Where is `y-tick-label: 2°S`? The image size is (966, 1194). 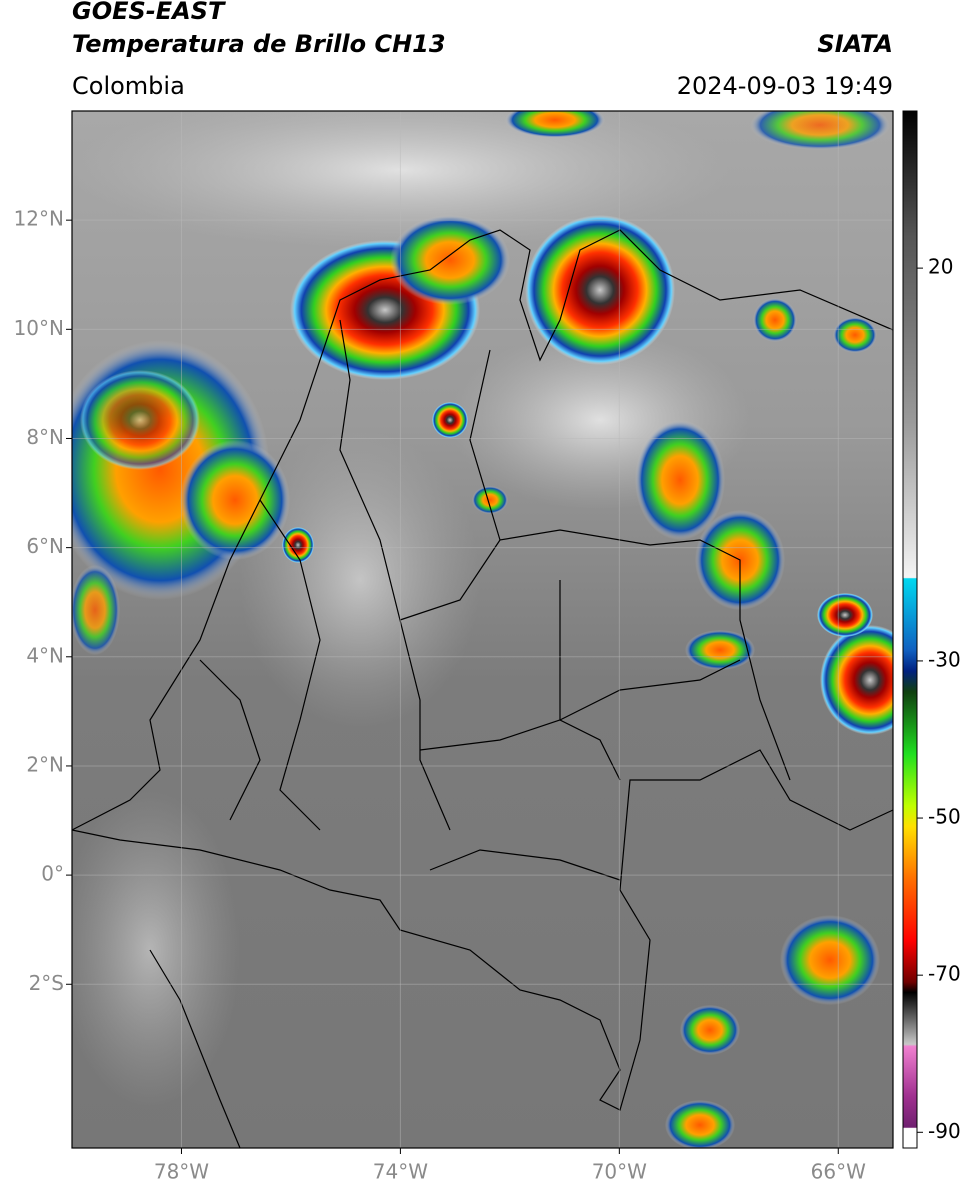
y-tick-label: 2°S is located at coordinates (46, 983).